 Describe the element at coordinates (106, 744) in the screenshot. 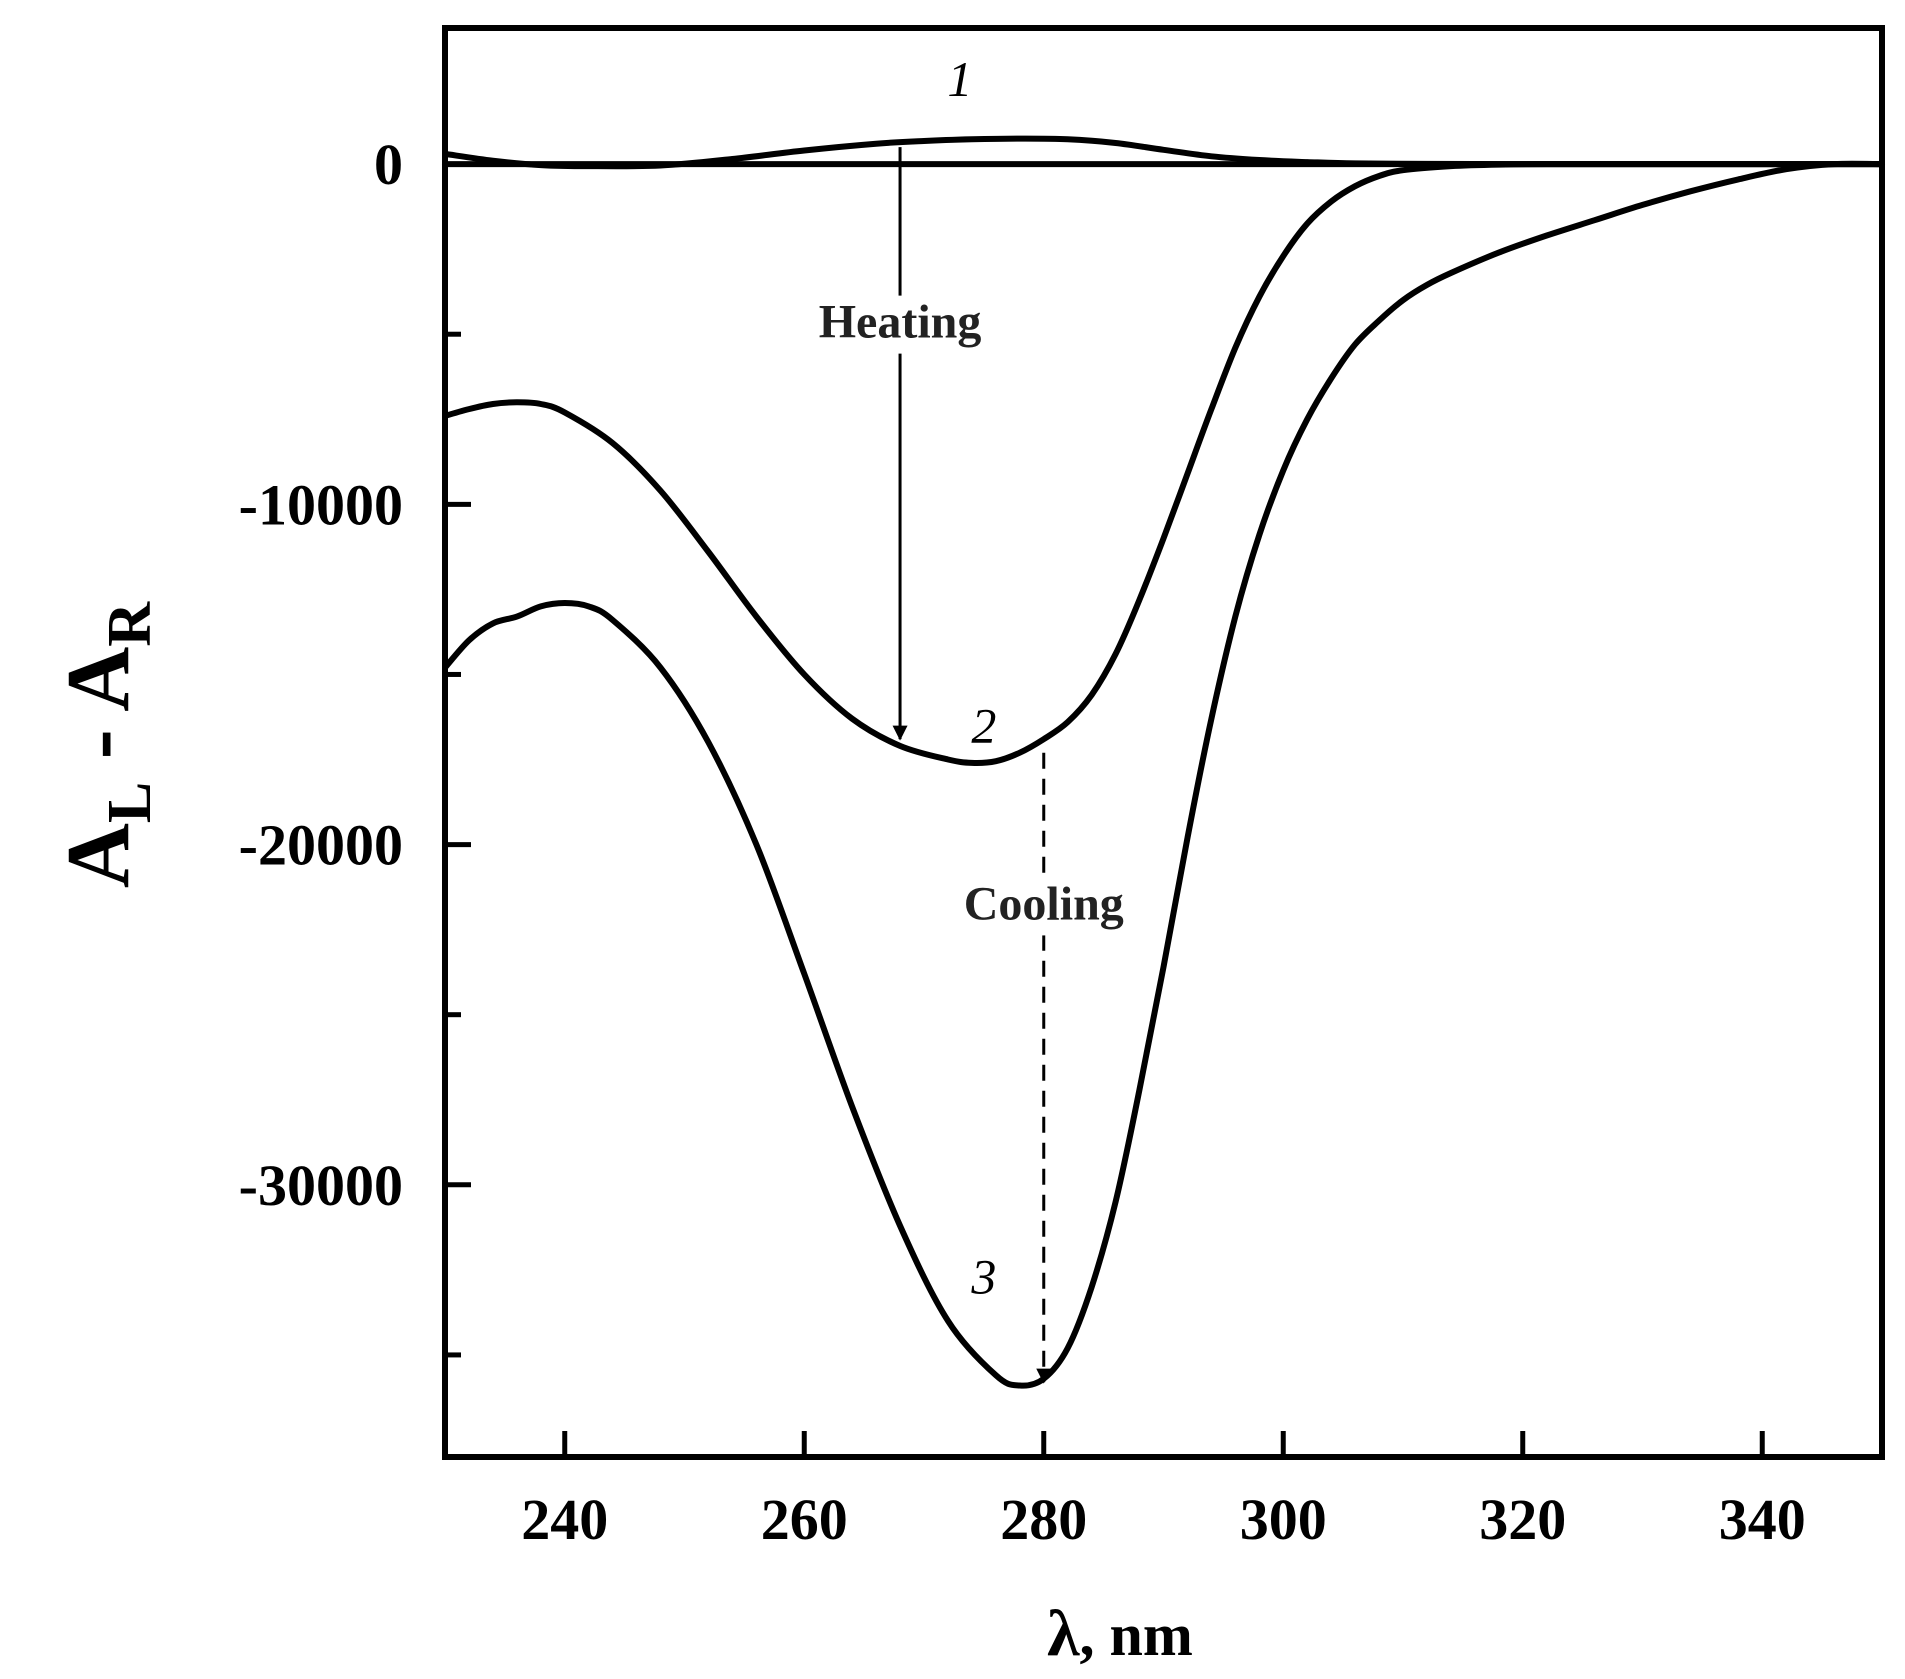

I see `y-axis-title: AL - AR` at that location.